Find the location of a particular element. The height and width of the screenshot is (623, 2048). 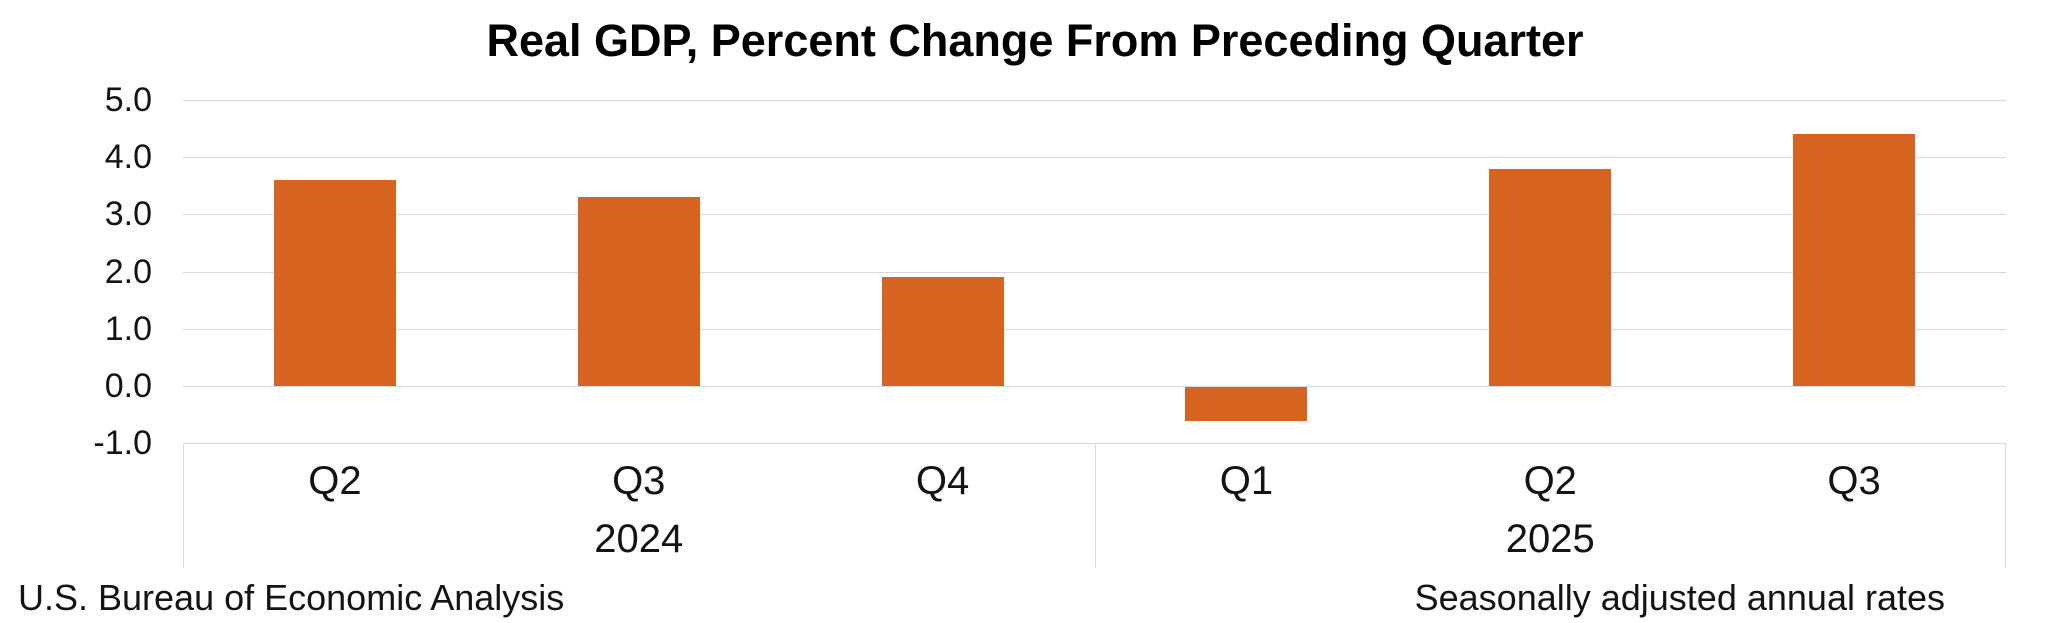

bar-q3-2025 is located at coordinates (1854, 260).